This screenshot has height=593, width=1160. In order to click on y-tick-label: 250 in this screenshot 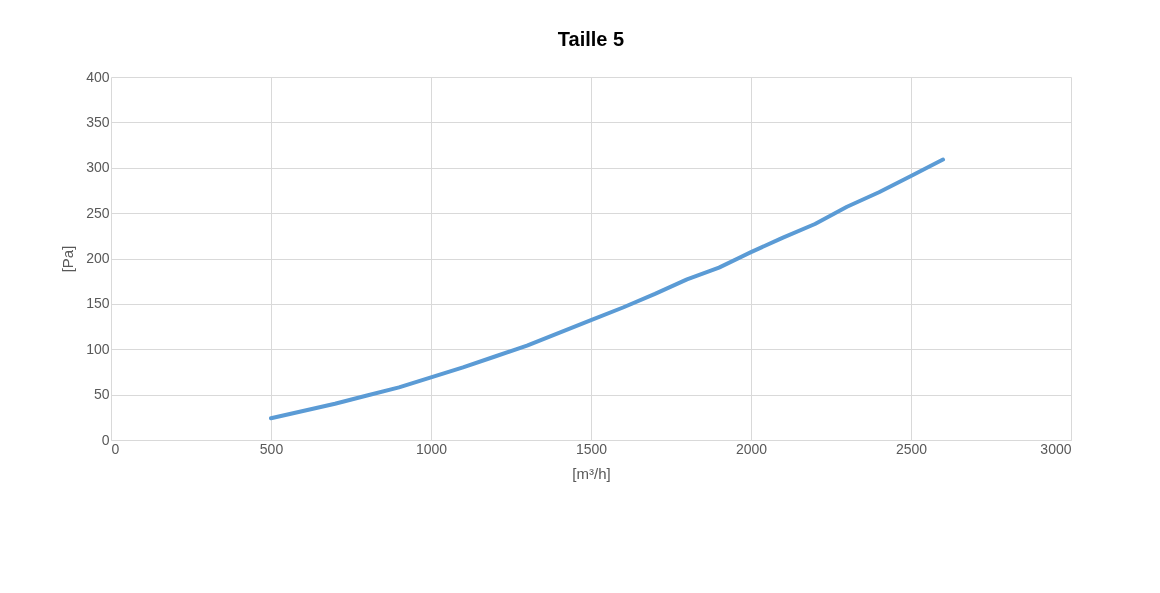, I will do `click(98, 212)`.